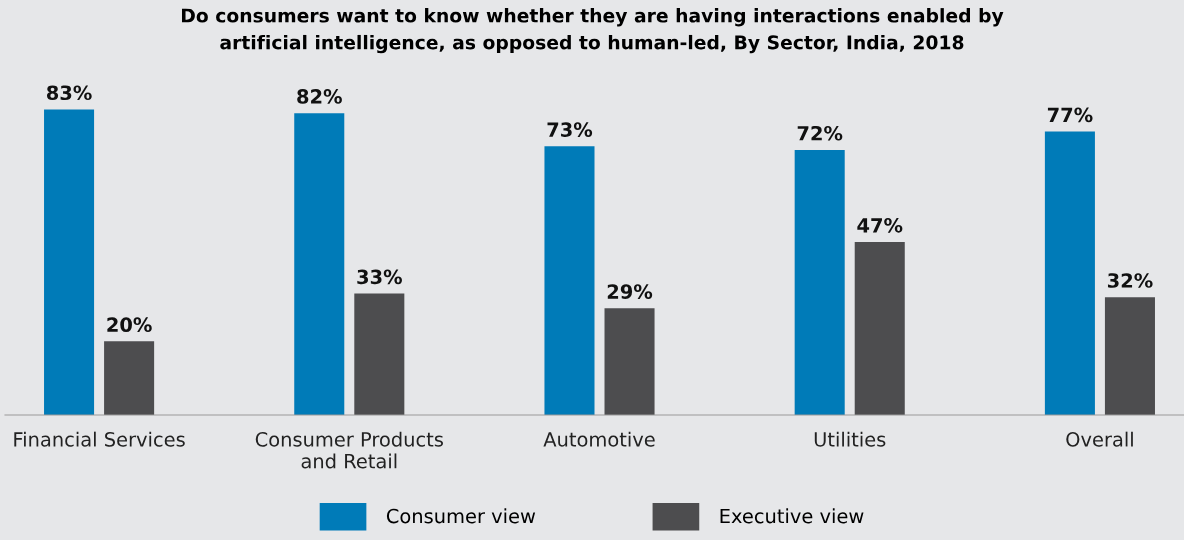 The width and height of the screenshot is (1184, 540). Describe the element at coordinates (570, 129) in the screenshot. I see `data-label: 73%` at that location.